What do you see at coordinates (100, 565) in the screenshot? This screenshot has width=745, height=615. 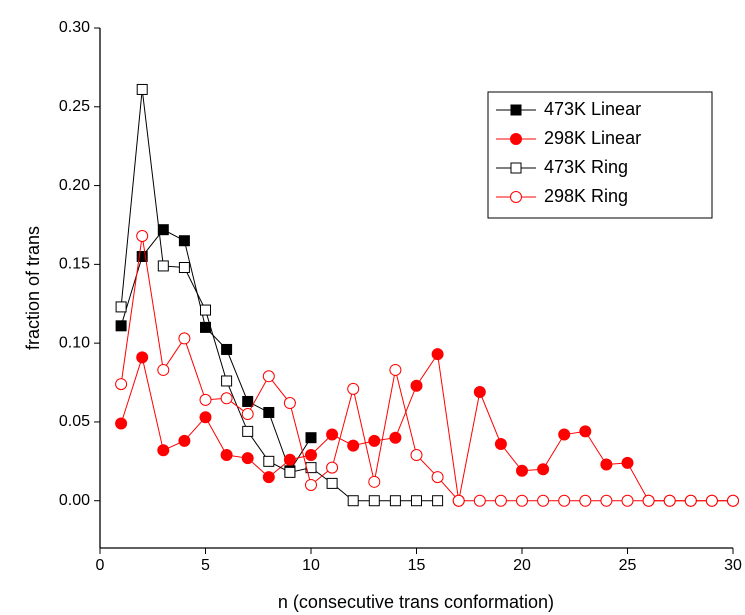 I see `x-tick-label: 0` at bounding box center [100, 565].